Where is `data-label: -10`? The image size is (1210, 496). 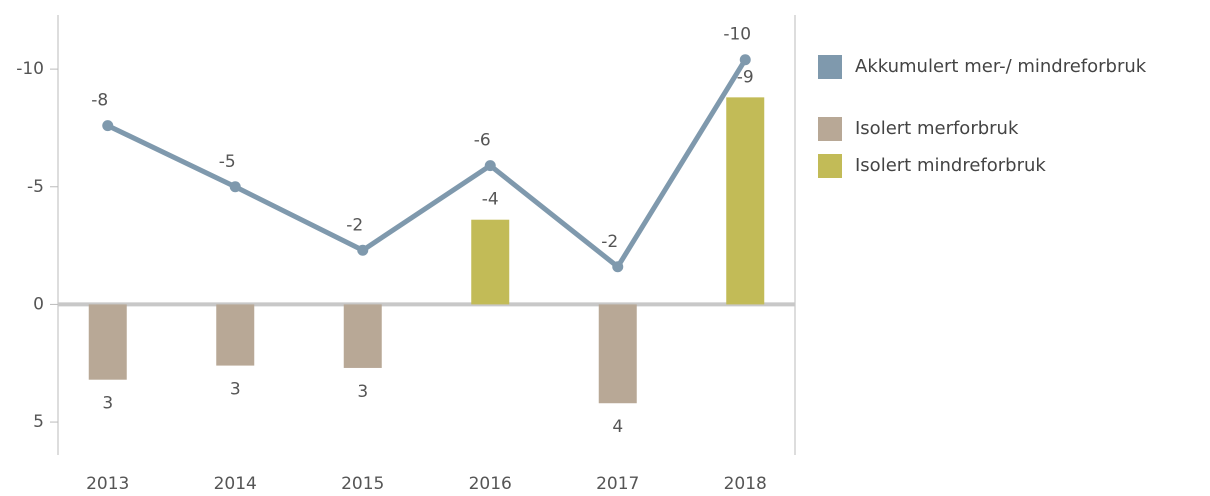
data-label: -10 is located at coordinates (737, 35).